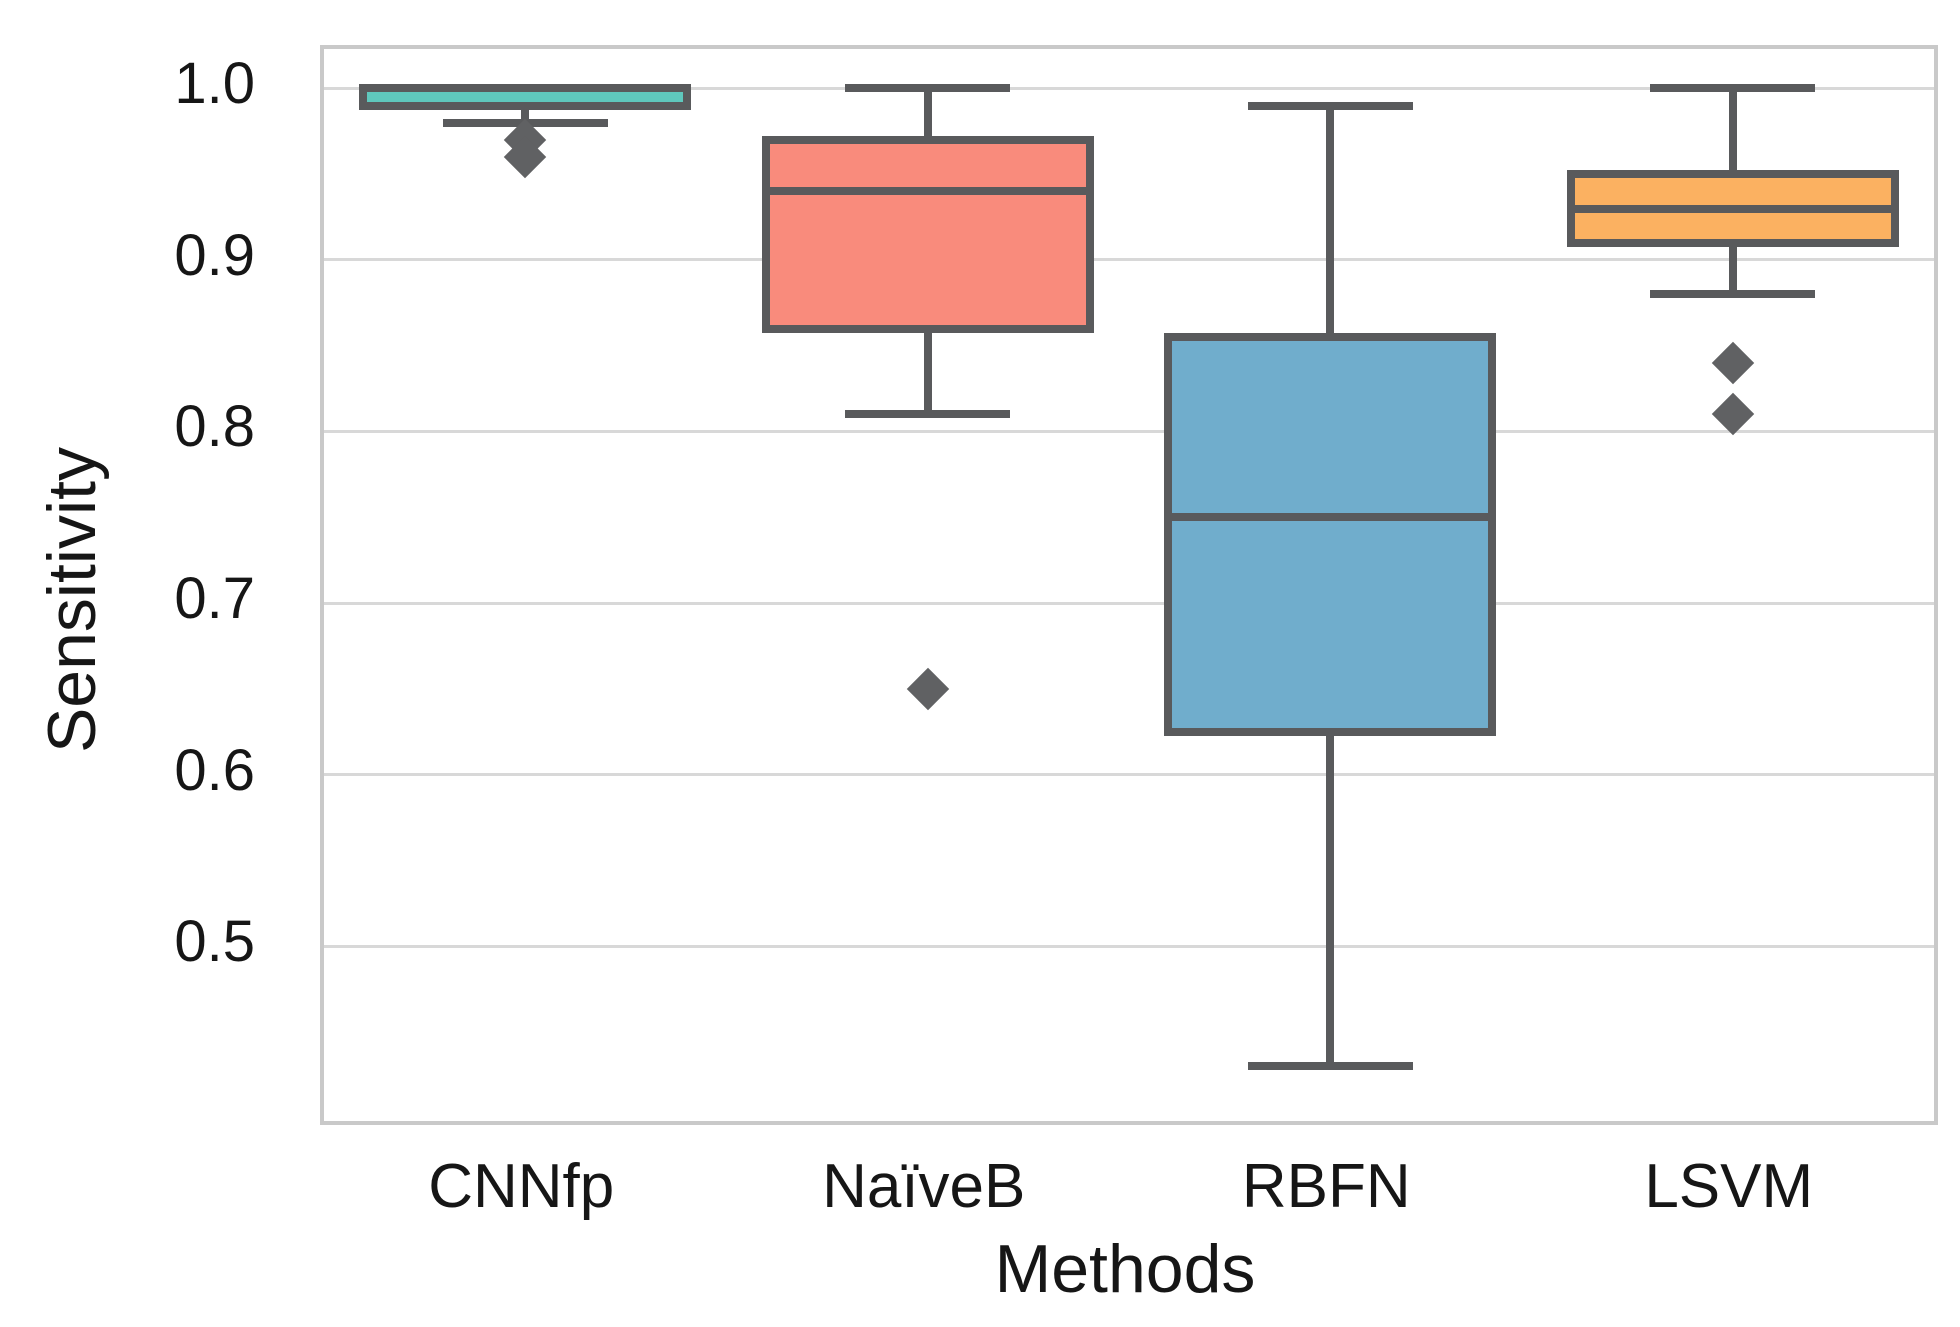 The height and width of the screenshot is (1327, 1960). Describe the element at coordinates (1330, 534) in the screenshot. I see `box-RBFN` at that location.